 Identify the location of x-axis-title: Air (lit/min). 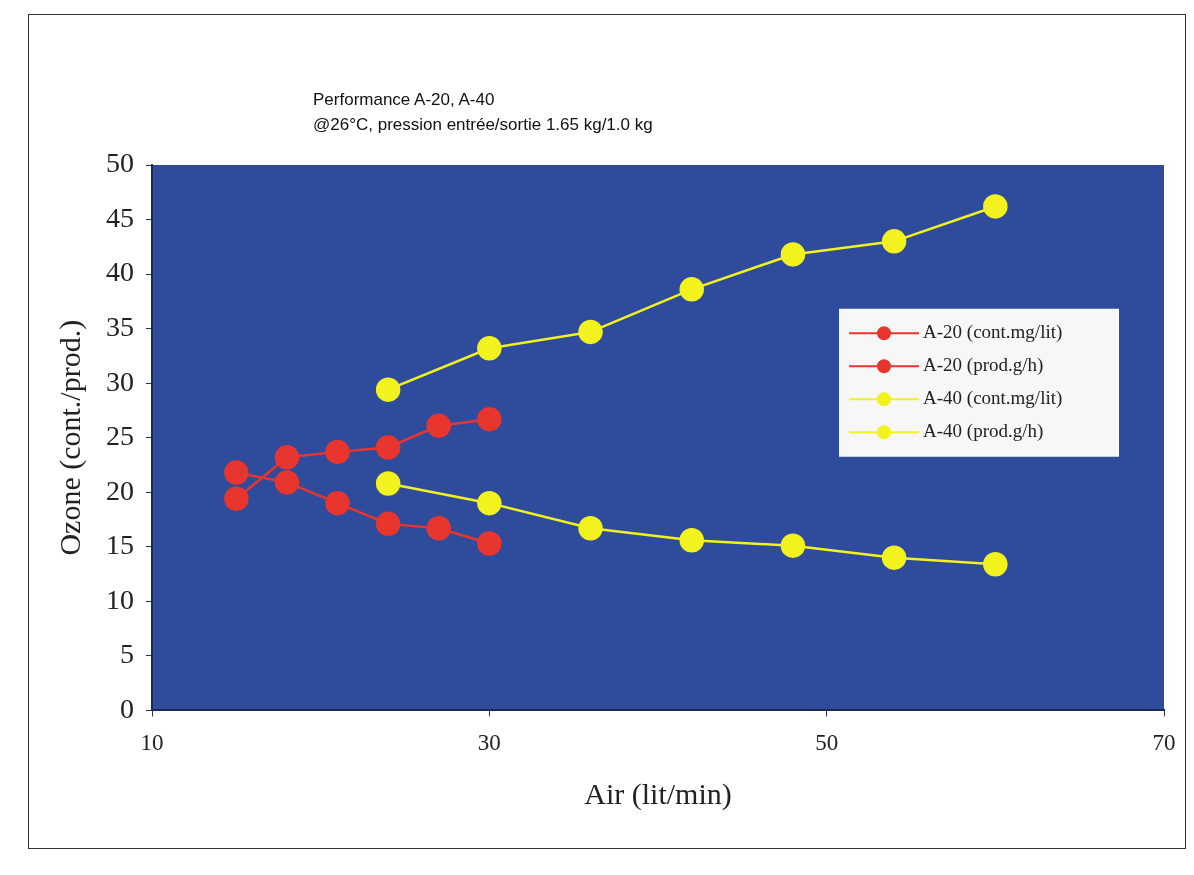
(658, 793).